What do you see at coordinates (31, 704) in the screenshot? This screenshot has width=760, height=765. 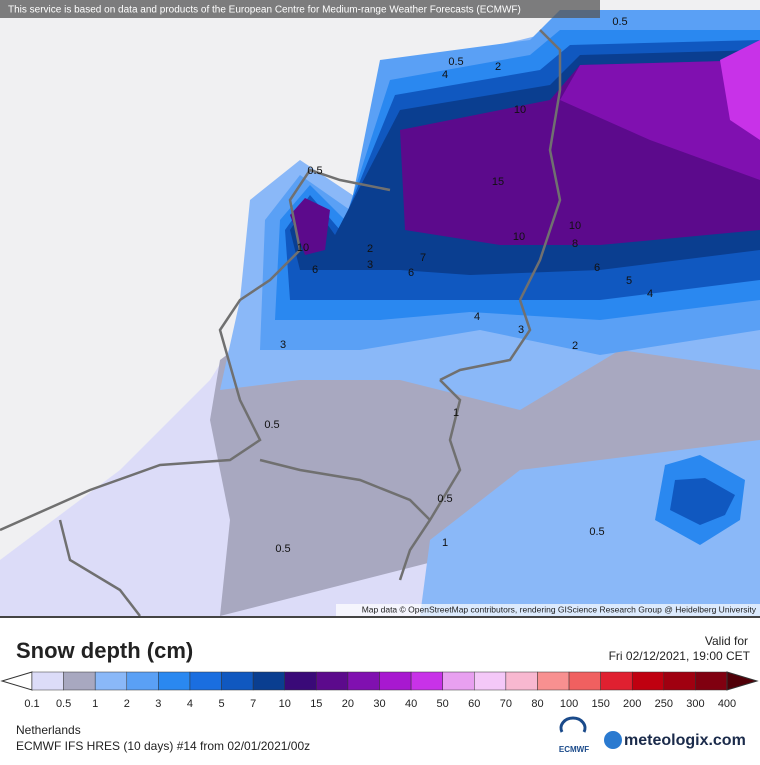 I see `colorbar-tick-label: 0.1` at bounding box center [31, 704].